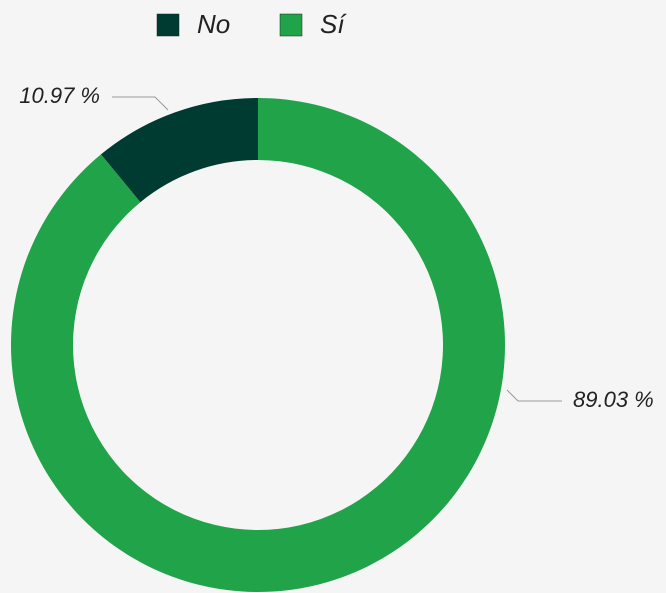 This screenshot has height=593, width=666. I want to click on legend-label: Sí, so click(333, 24).